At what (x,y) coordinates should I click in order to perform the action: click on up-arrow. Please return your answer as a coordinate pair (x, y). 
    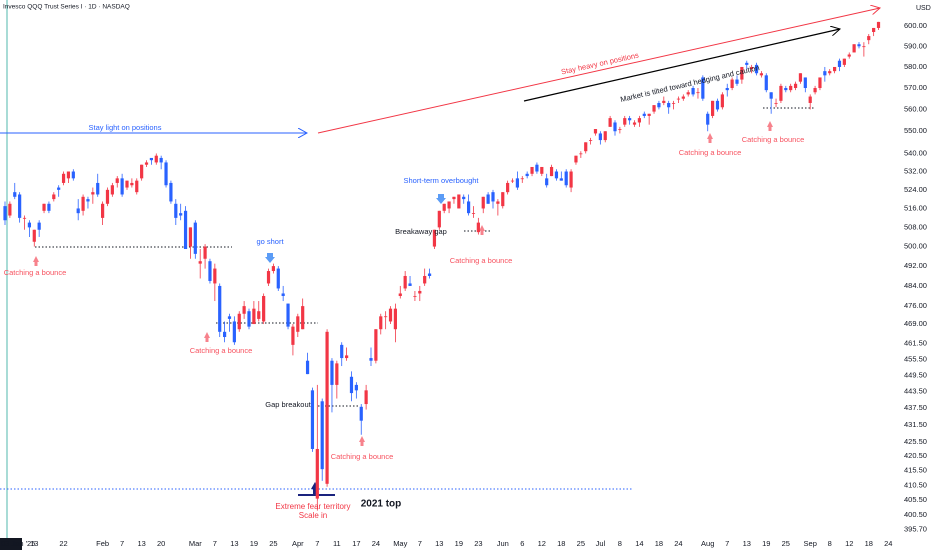
    Looking at the image, I should click on (482, 230).